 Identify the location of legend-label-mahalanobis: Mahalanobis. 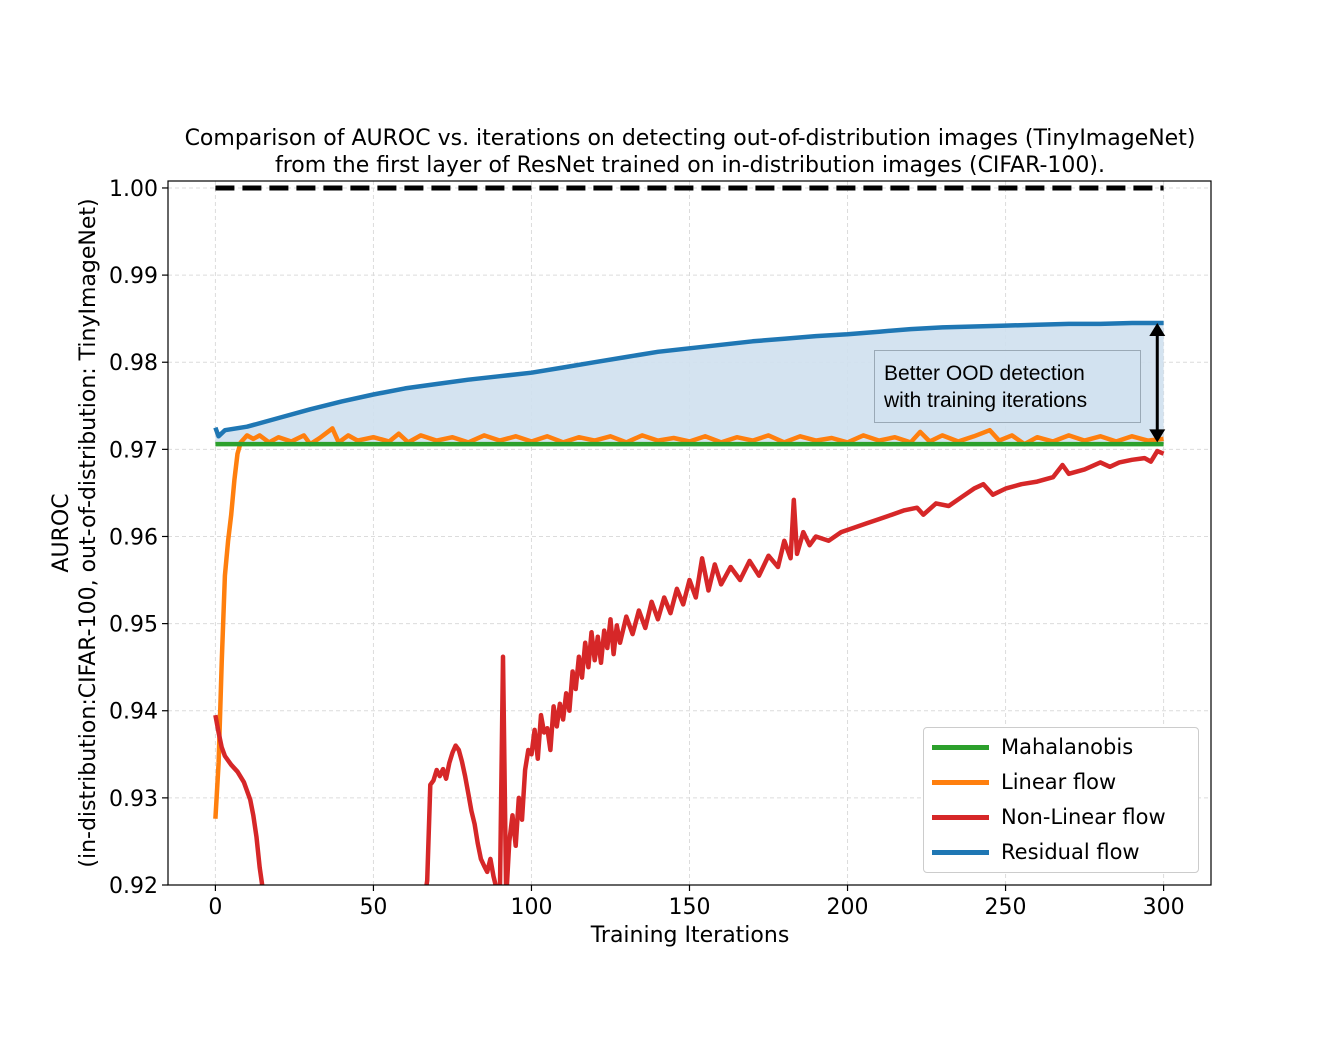
(1067, 747).